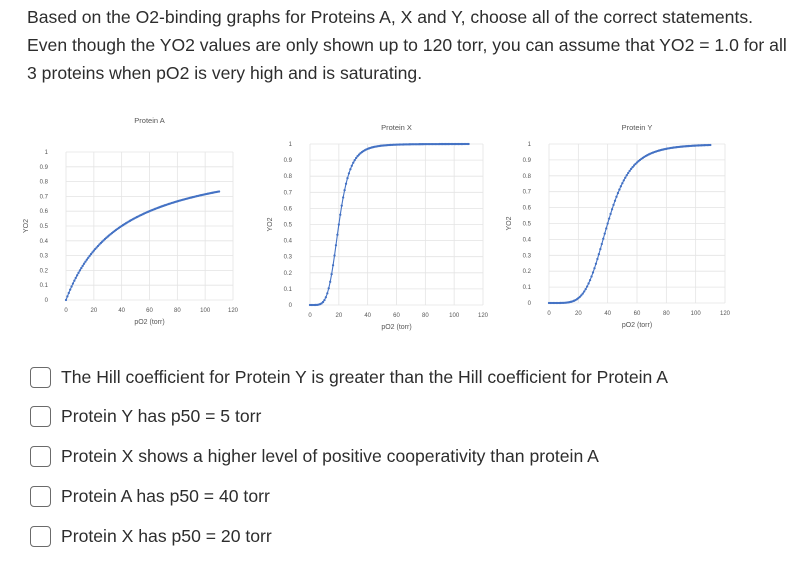 This screenshot has height=564, width=804. Describe the element at coordinates (527, 177) in the screenshot. I see `protein-y-y-tick-label: 0.8` at that location.